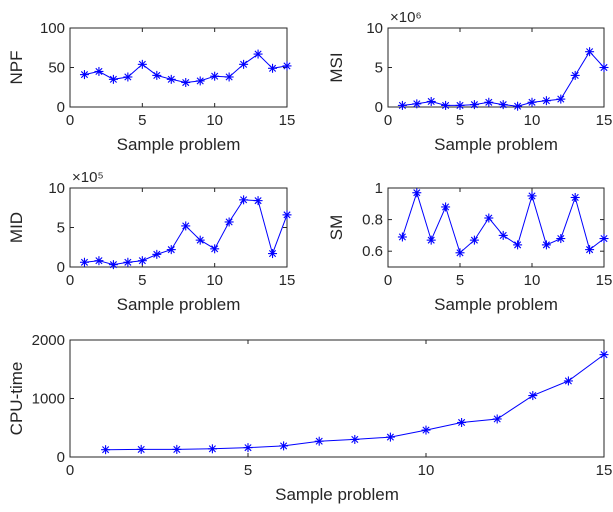 The height and width of the screenshot is (512, 613). What do you see at coordinates (379, 188) in the screenshot?
I see `y-tick-label: 1` at bounding box center [379, 188].